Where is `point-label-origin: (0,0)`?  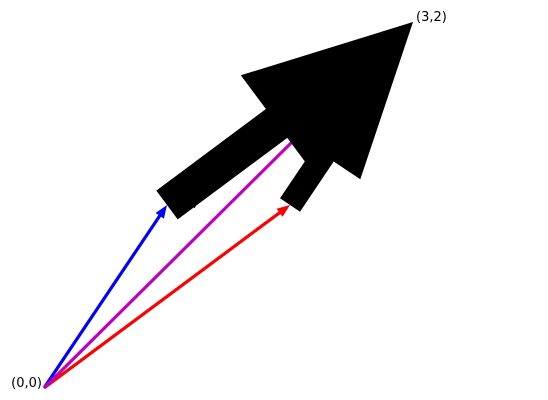
point-label-origin: (0,0) is located at coordinates (26, 383).